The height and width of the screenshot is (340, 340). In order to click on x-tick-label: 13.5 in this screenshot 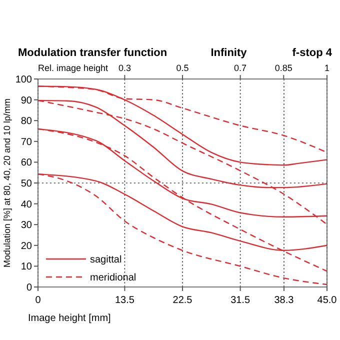, I will do `click(124, 300)`.